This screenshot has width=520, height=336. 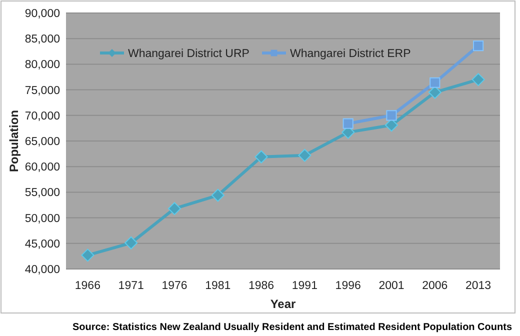 What do you see at coordinates (42, 142) in the screenshot?
I see `y-tick-label: 65,000` at bounding box center [42, 142].